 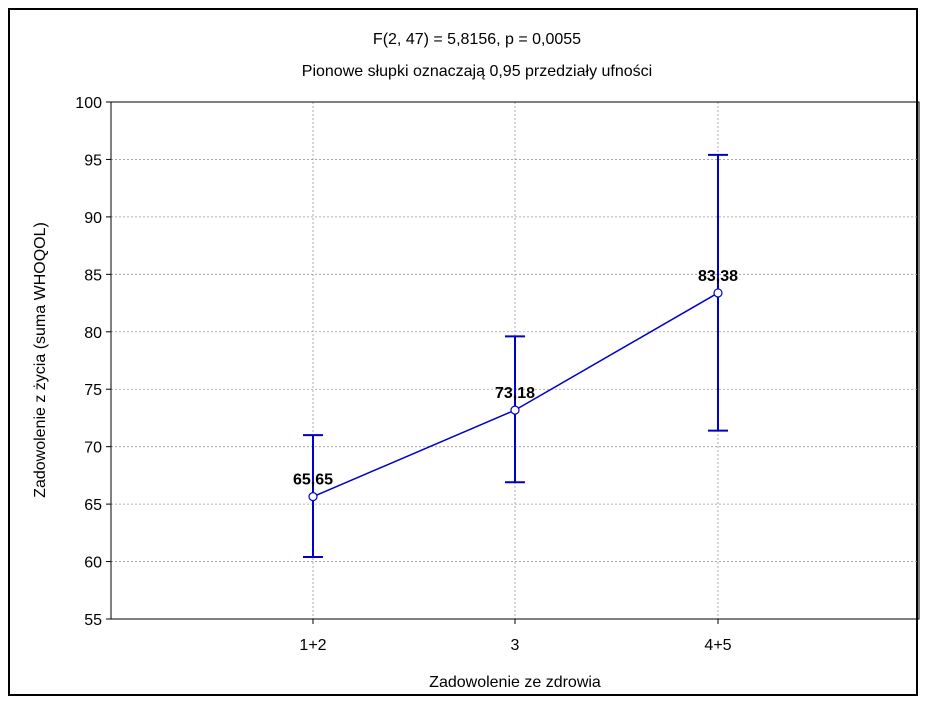 What do you see at coordinates (93, 390) in the screenshot?
I see `y-tick-label: 75` at bounding box center [93, 390].